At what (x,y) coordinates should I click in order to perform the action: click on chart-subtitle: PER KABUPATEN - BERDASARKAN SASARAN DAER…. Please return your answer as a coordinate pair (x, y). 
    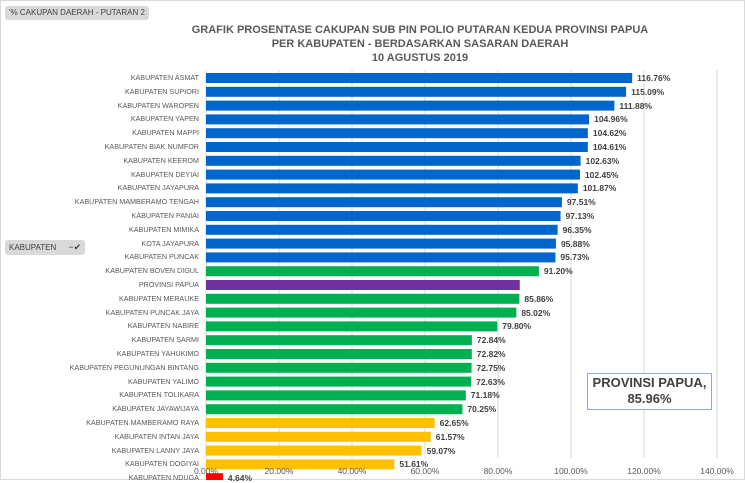
    Looking at the image, I should click on (420, 44).